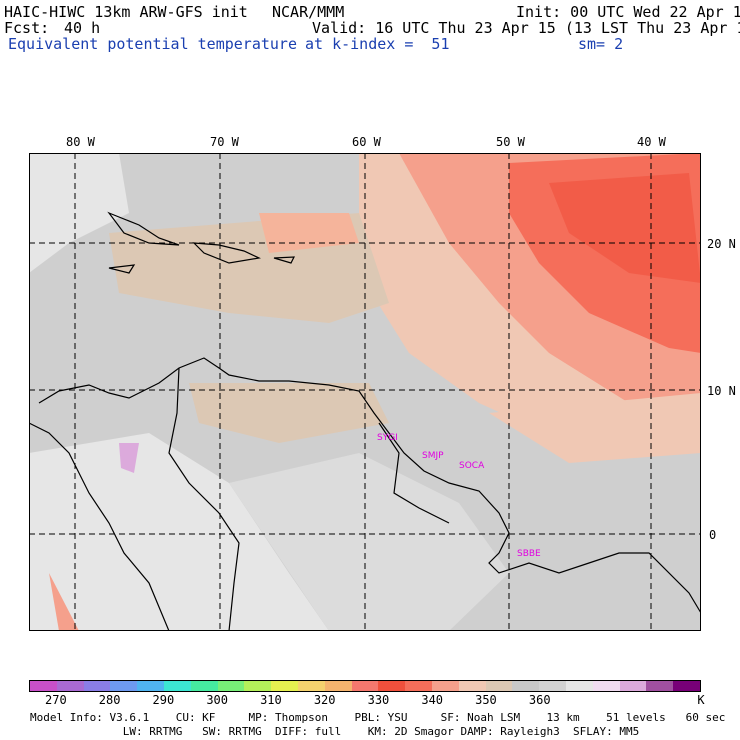 This screenshot has height=740, width=740. Describe the element at coordinates (486, 700) in the screenshot. I see `color-scale-tick: 350` at that location.